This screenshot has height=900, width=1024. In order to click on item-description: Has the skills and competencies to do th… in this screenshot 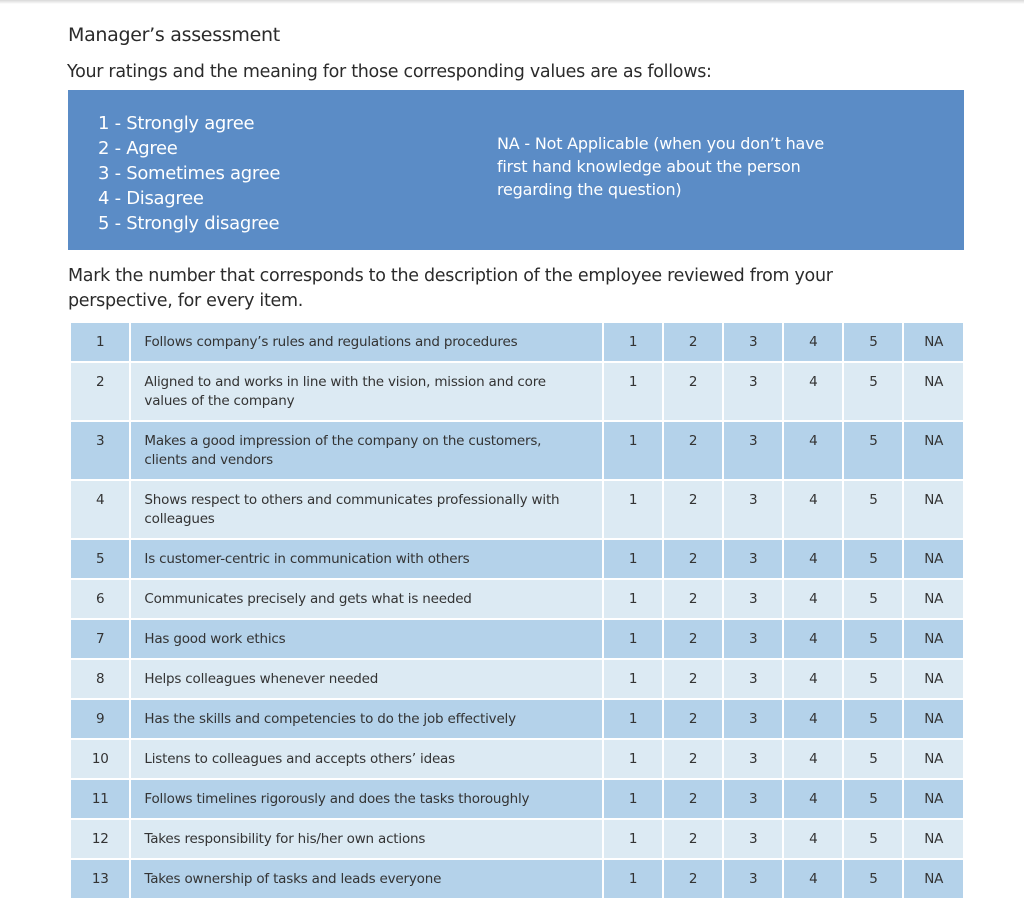, I will do `click(366, 719)`.